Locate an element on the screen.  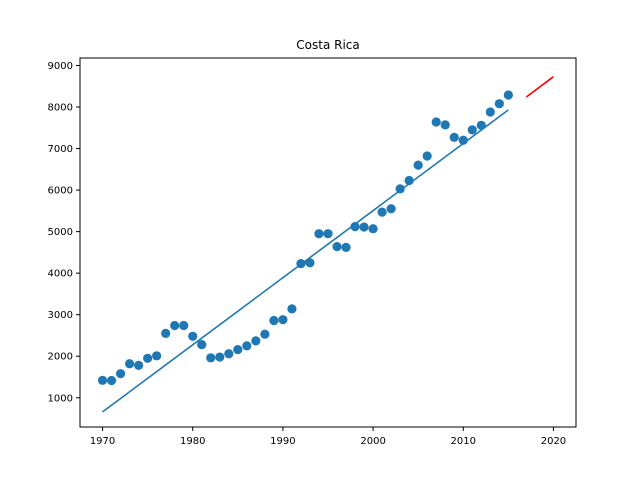
y-tick-label: 4000 is located at coordinates (60, 274).